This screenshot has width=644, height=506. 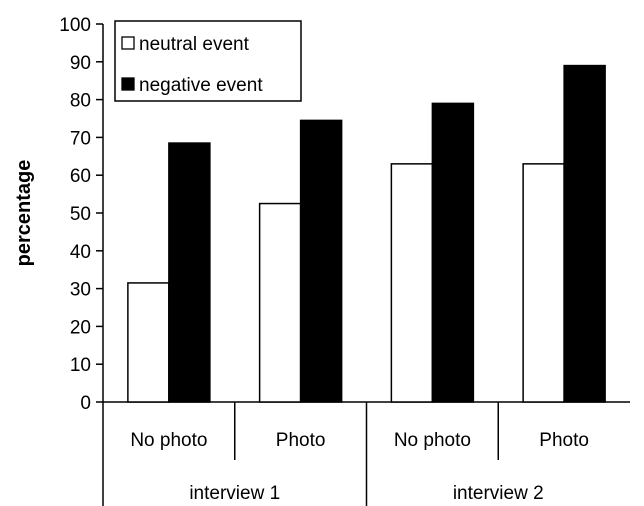 I want to click on y-tick-label: 90, so click(x=80, y=63).